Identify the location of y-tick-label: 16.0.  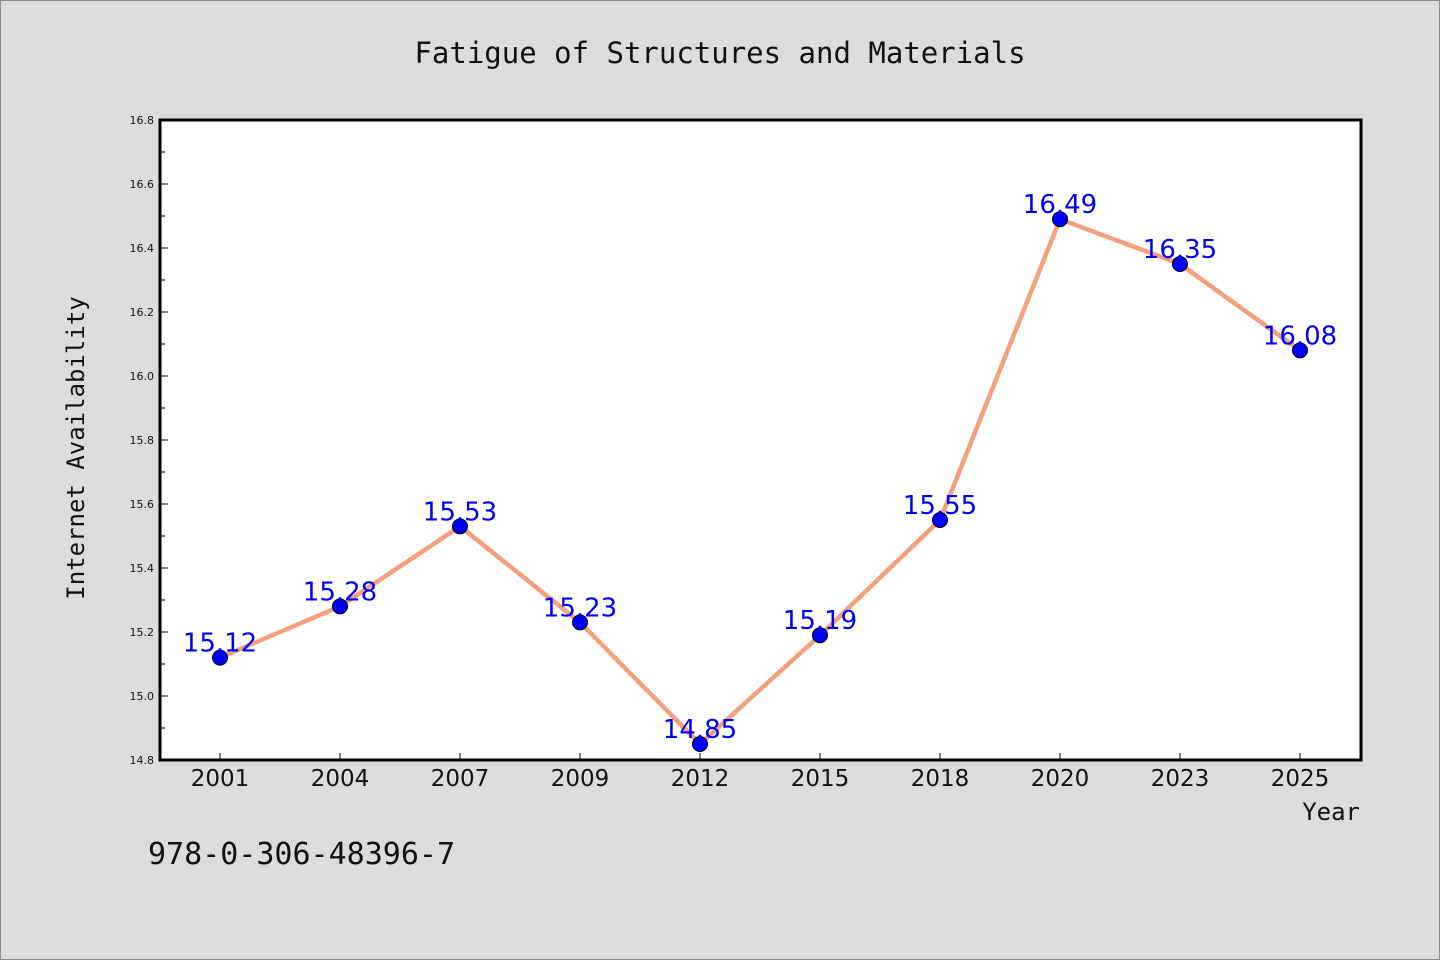
(142, 376).